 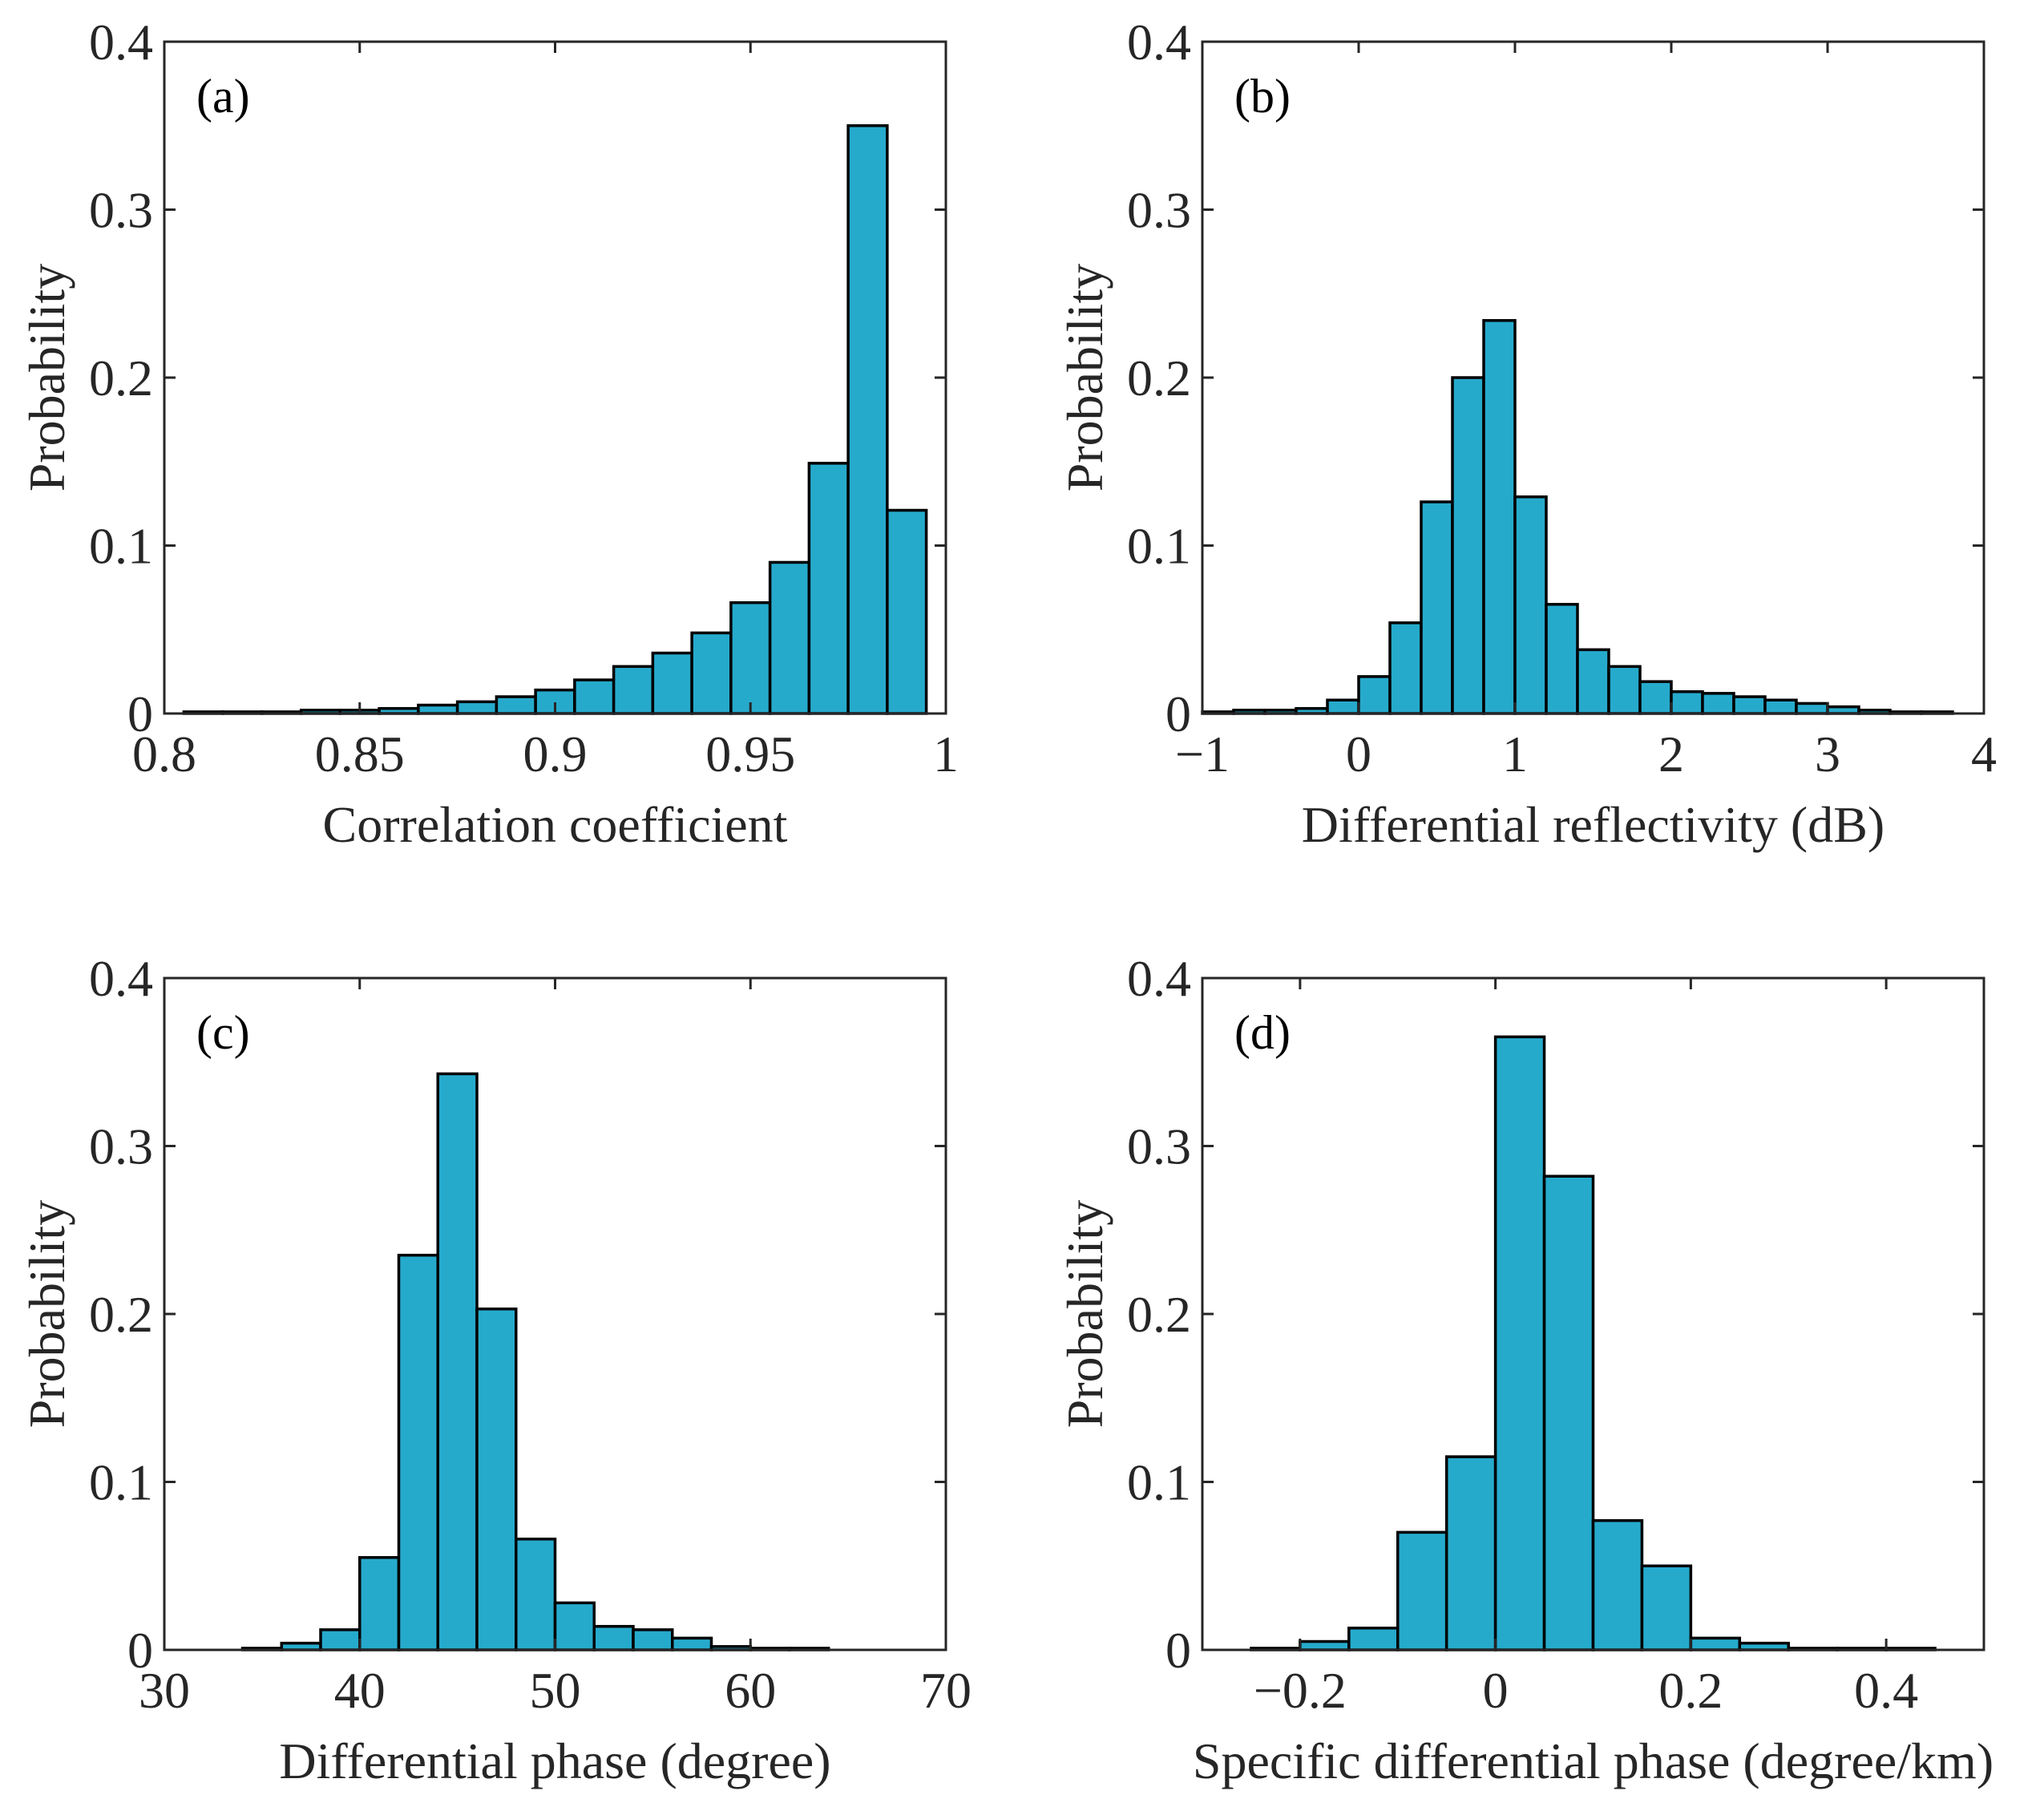 I want to click on x-tick-label: 60, so click(x=750, y=1690).